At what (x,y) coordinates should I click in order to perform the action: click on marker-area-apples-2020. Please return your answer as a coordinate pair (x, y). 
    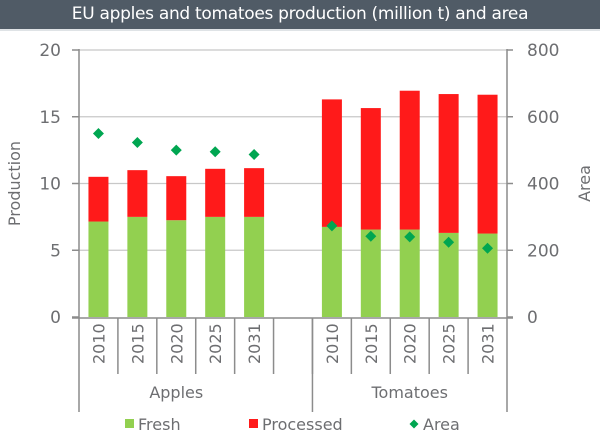
    Looking at the image, I should click on (176, 150).